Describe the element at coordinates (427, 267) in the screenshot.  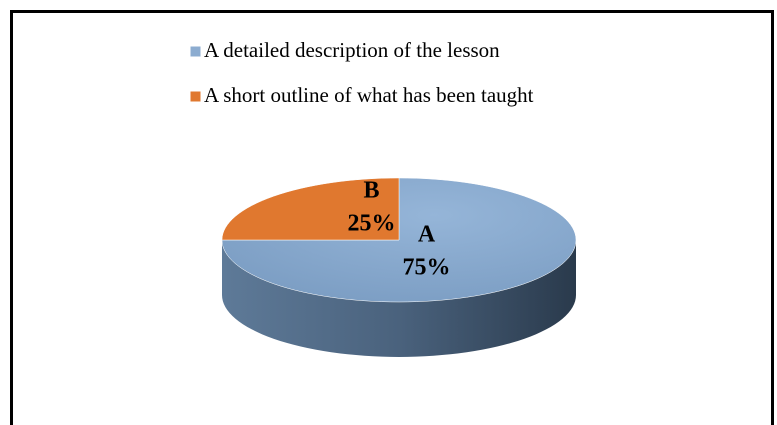
I see `data-label: 75%` at that location.